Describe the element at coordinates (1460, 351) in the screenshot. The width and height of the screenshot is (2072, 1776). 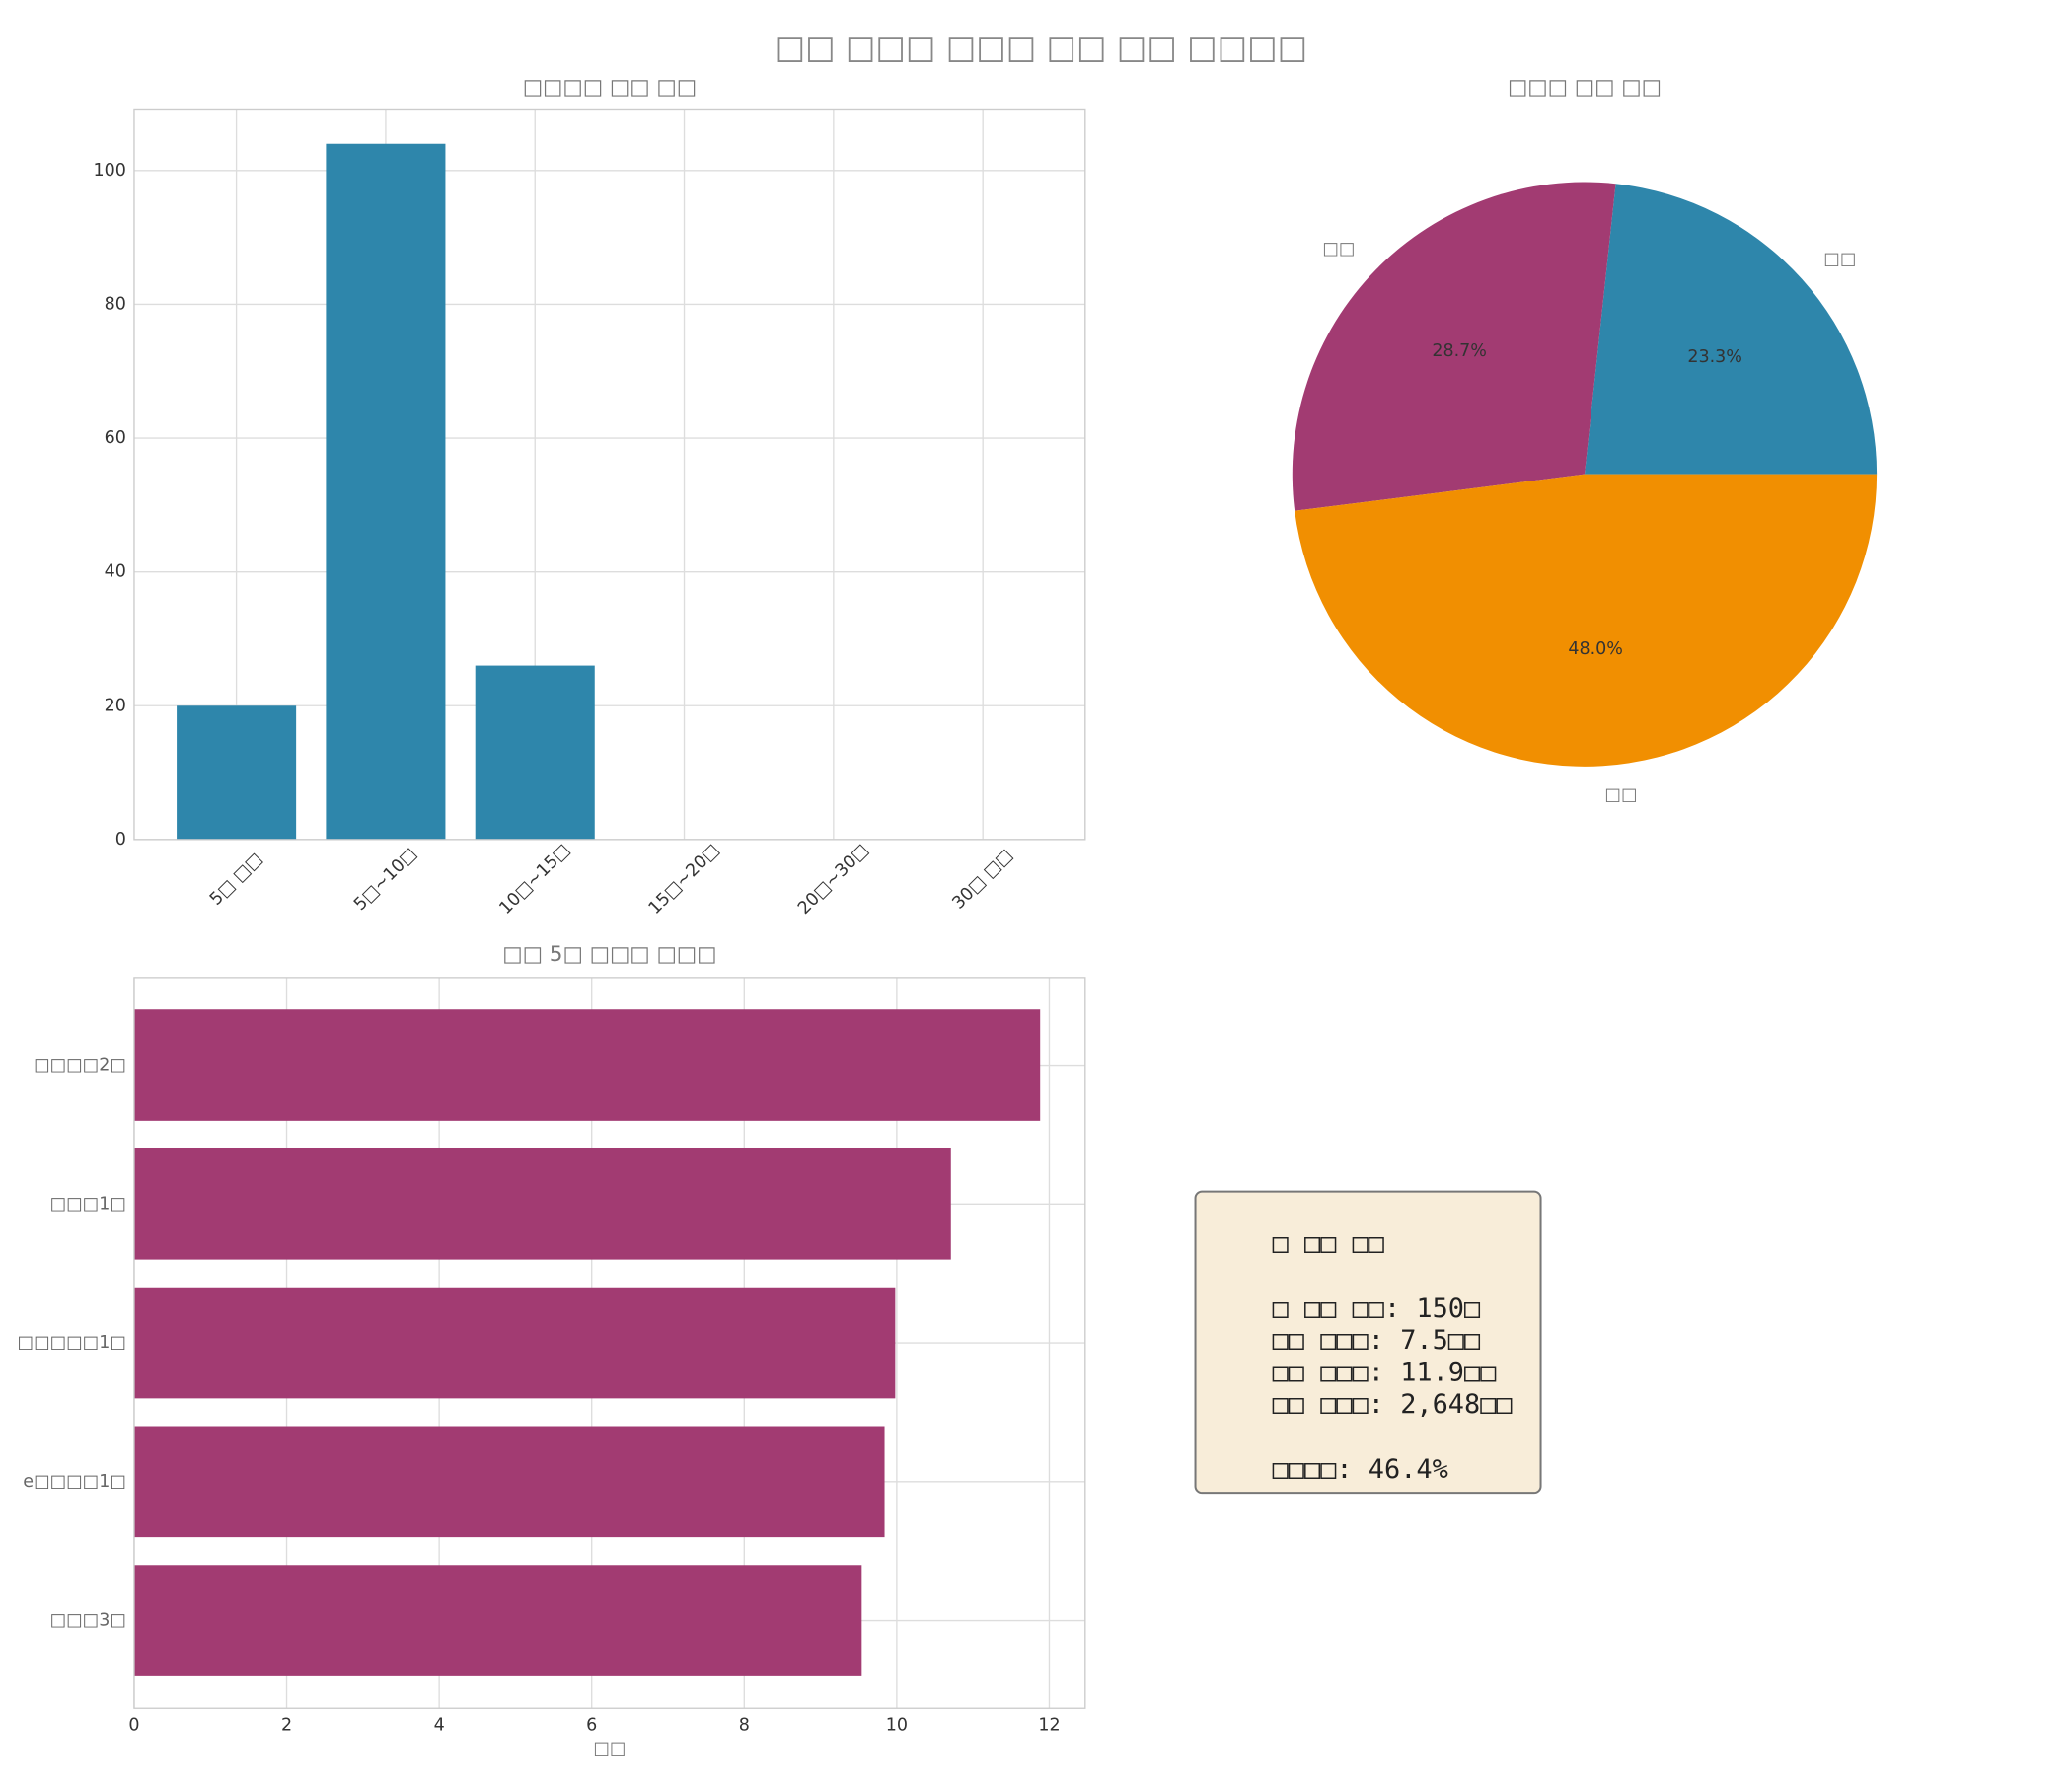
I see `slice-value-label: 28.7%` at that location.